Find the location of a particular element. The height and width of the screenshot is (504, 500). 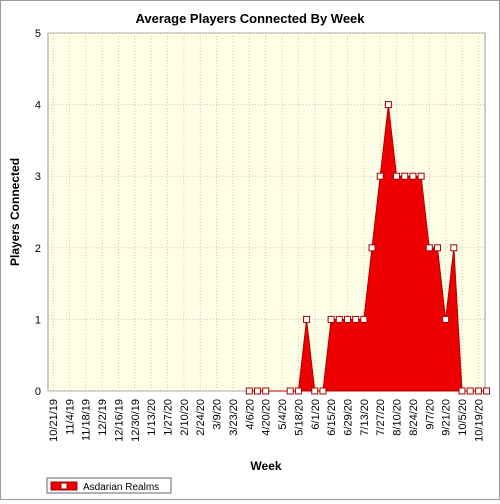

x-tick-label: 2/10/20 is located at coordinates (185, 417).